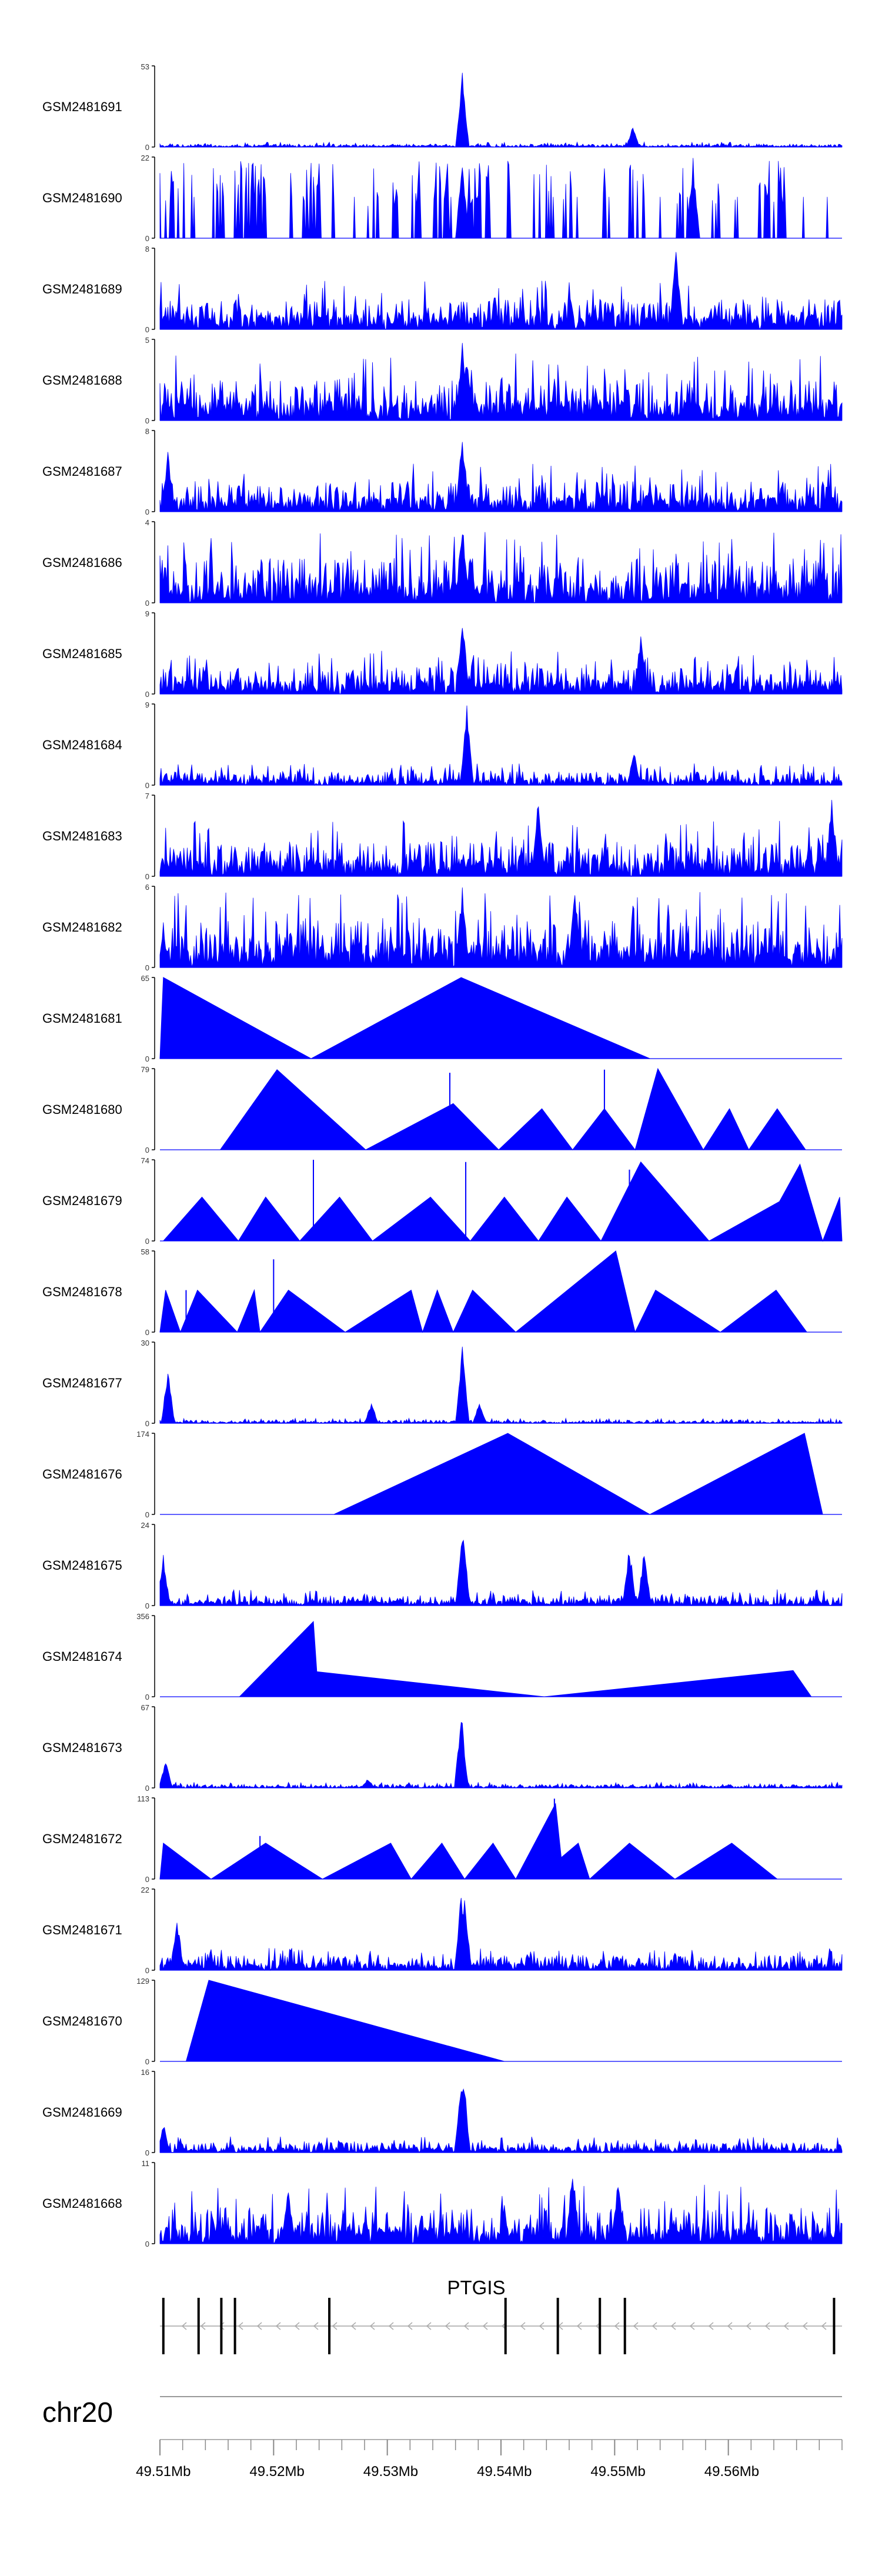 This screenshot has height=2576, width=882. Describe the element at coordinates (82, 289) in the screenshot. I see `track-label: GSM2481689` at that location.